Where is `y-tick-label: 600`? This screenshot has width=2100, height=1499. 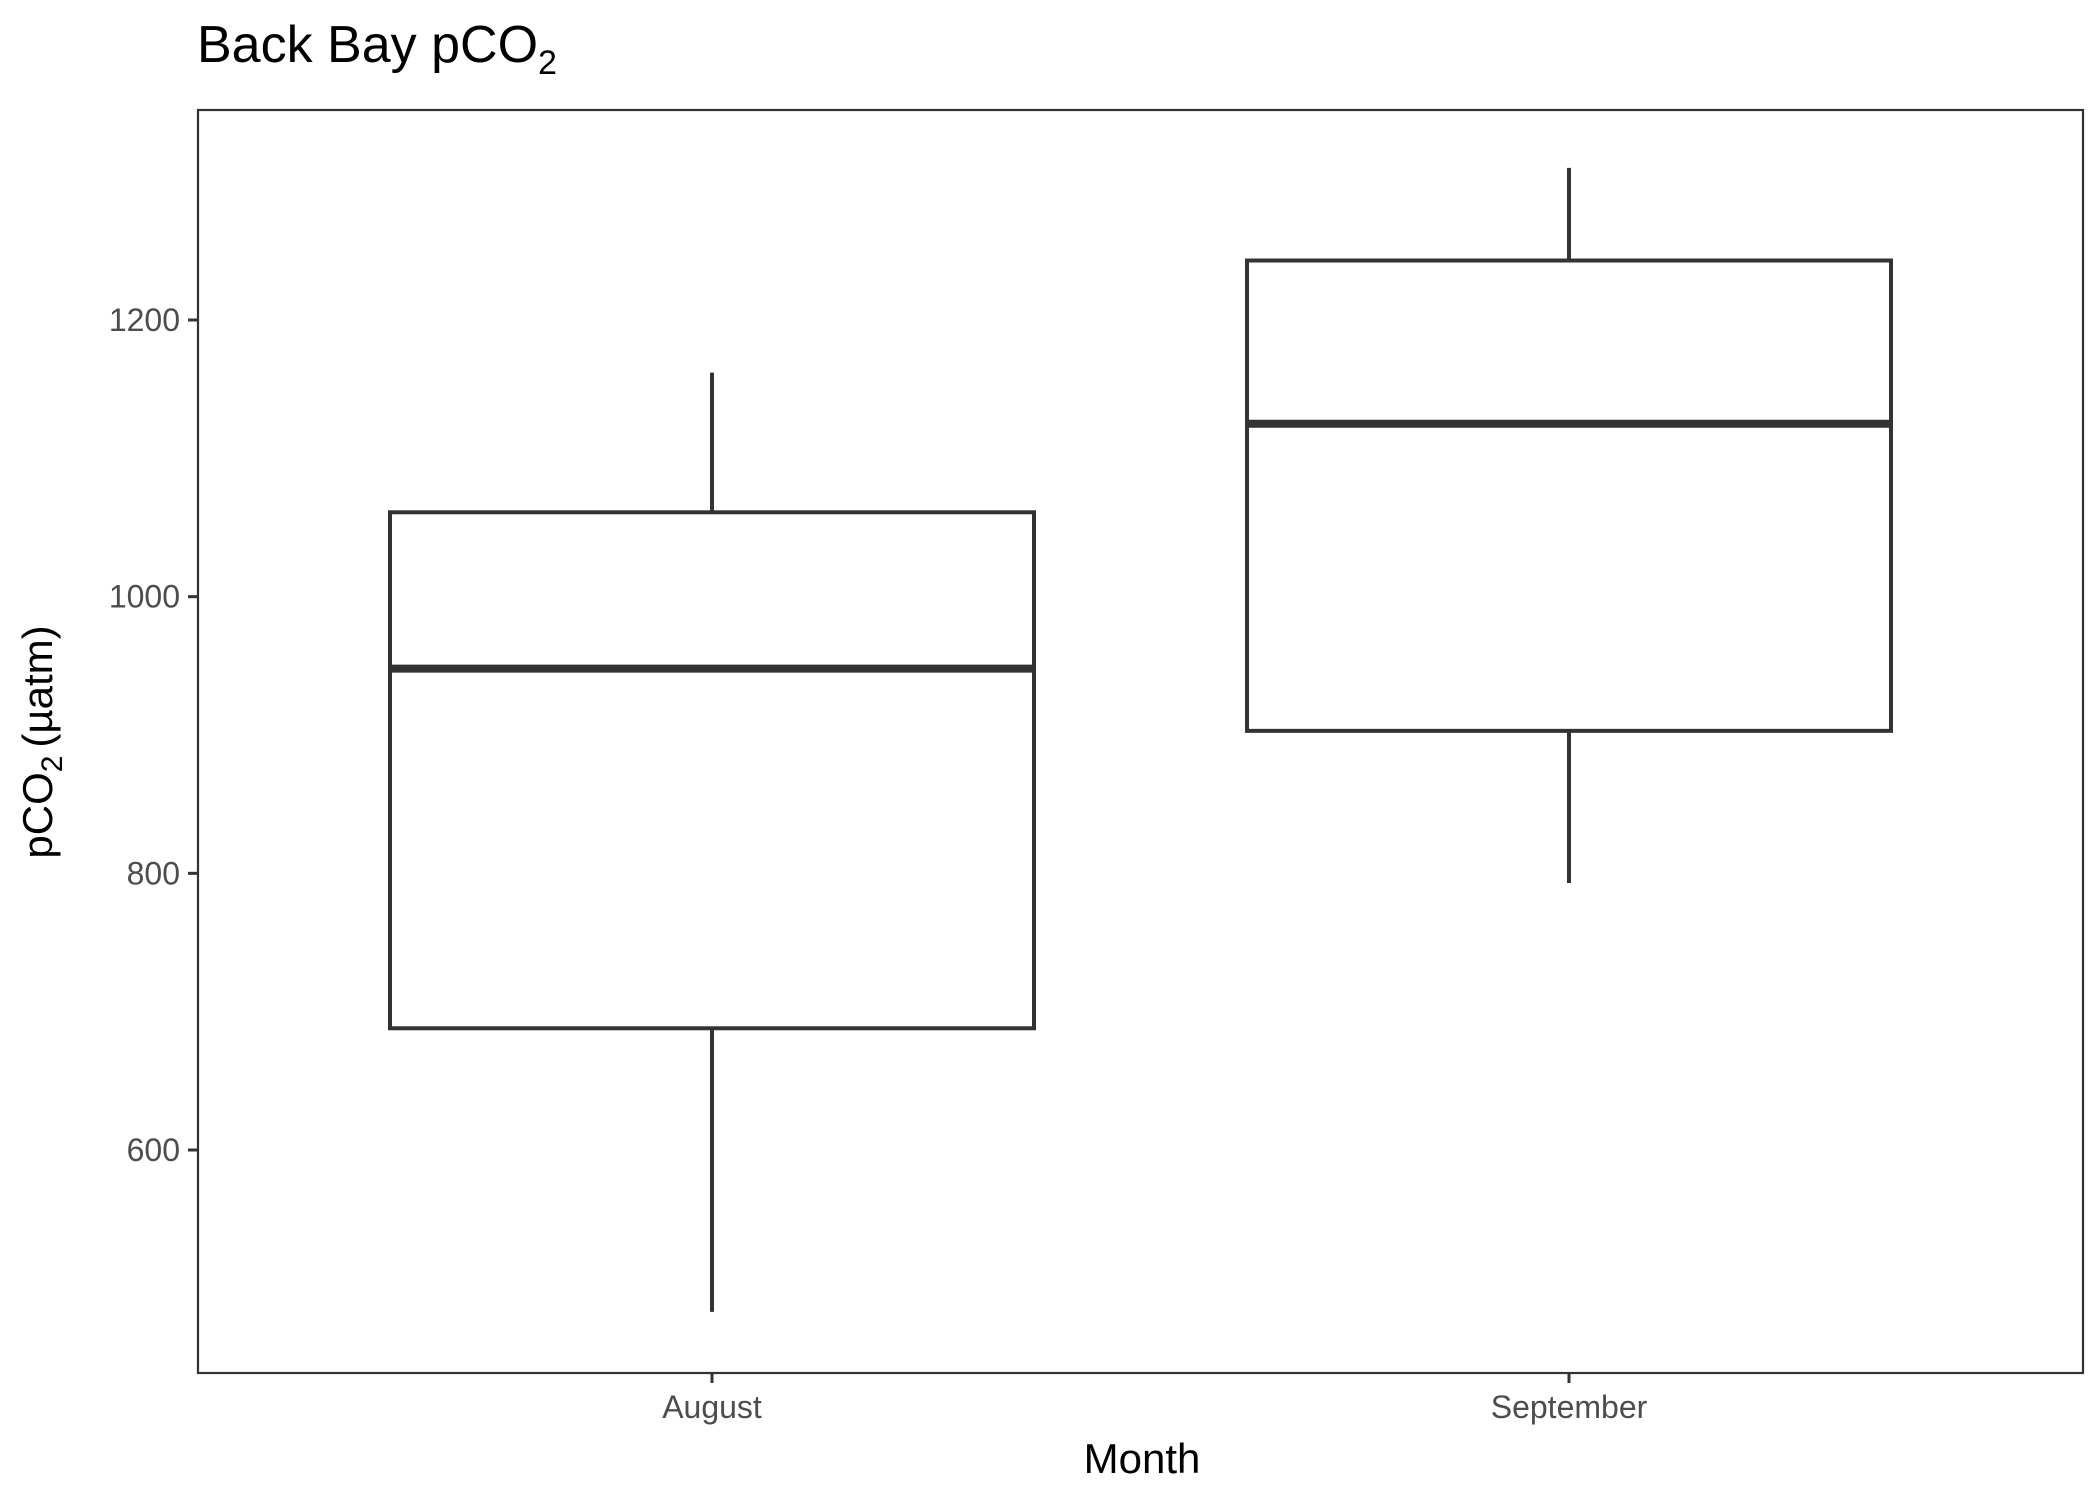
y-tick-label: 600 is located at coordinates (153, 1150).